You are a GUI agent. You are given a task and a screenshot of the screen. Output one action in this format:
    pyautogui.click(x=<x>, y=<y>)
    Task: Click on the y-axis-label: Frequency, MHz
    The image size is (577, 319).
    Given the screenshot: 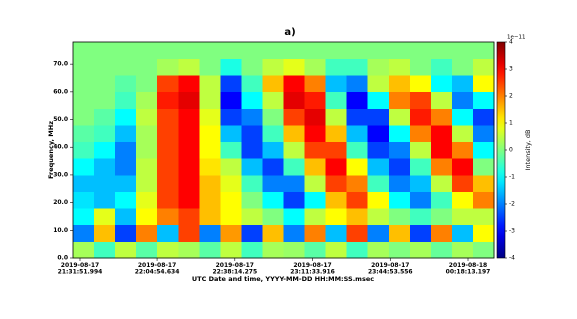 What is the action you would take?
    pyautogui.click(x=51, y=150)
    